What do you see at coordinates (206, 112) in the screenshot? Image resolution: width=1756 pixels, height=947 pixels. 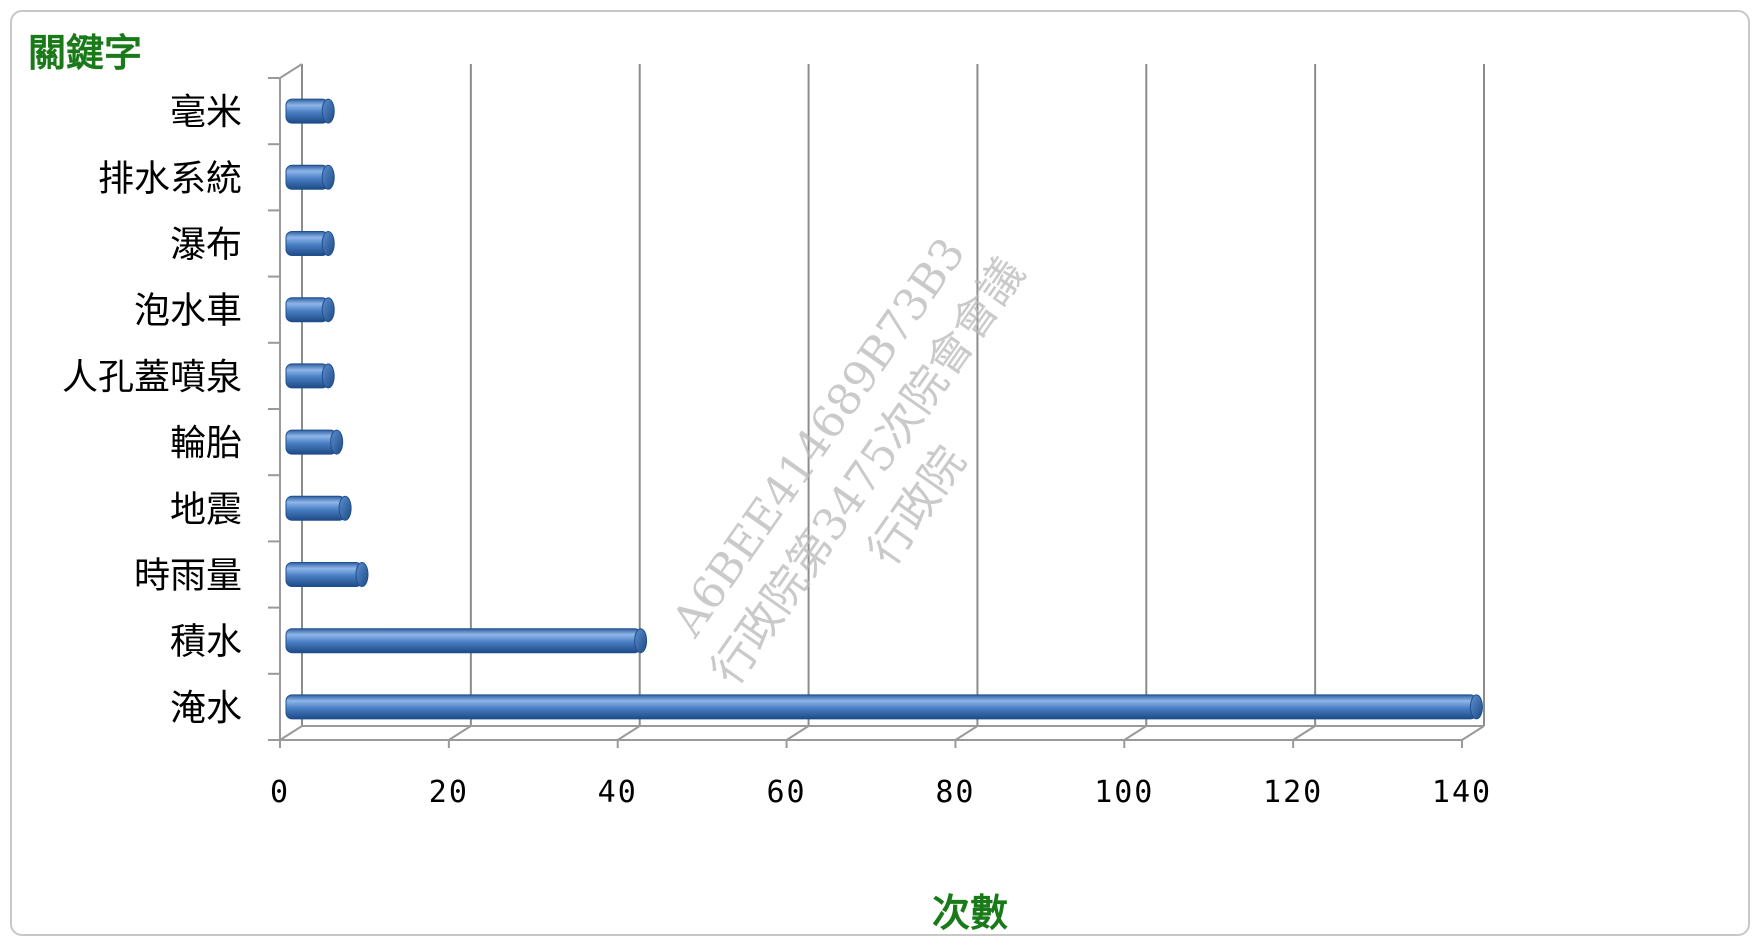 I see `y-tick-label-0: 毫米` at bounding box center [206, 112].